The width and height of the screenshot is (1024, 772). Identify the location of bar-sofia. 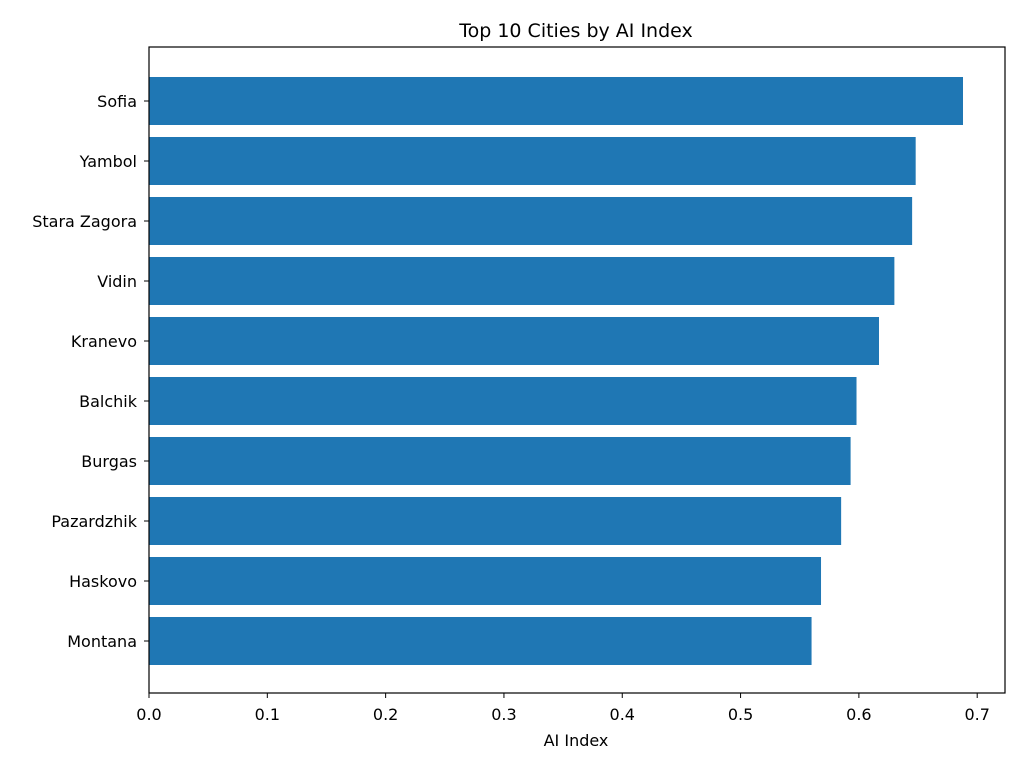
(556, 101).